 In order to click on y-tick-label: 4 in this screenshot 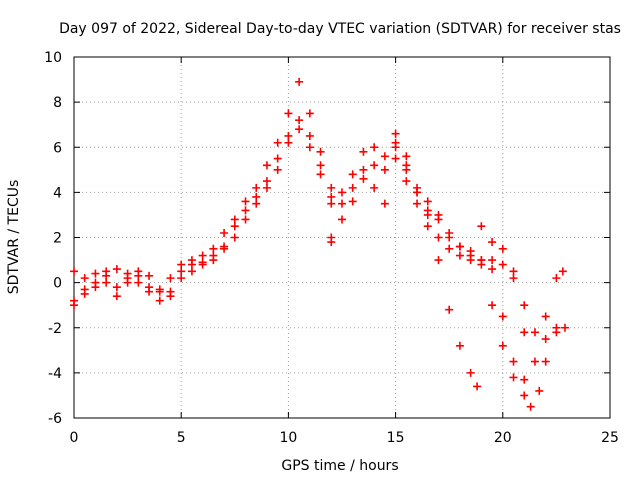, I will do `click(57, 193)`.